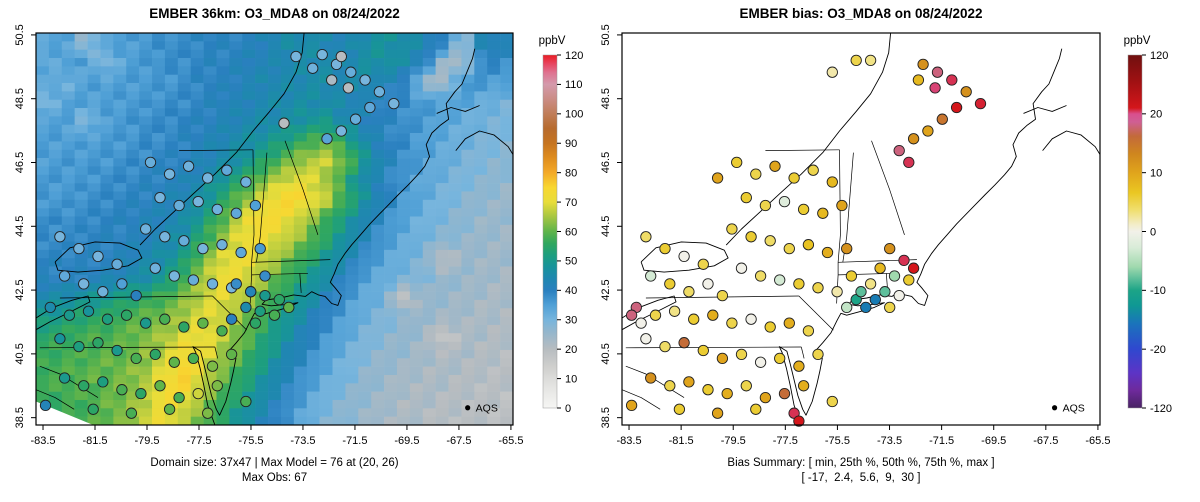 The image size is (1200, 502). What do you see at coordinates (574, 115) in the screenshot?
I see `colorbar-tick-label: 100` at bounding box center [574, 115].